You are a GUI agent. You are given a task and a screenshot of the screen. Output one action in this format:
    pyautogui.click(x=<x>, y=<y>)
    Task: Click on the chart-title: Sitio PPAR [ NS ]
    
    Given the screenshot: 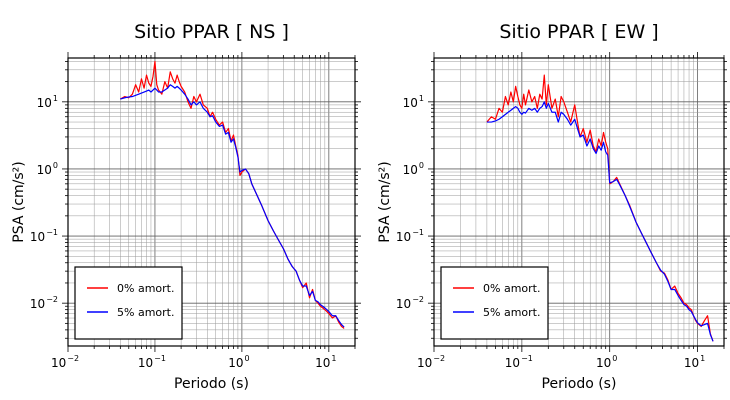 What is the action you would take?
    pyautogui.click(x=211, y=32)
    